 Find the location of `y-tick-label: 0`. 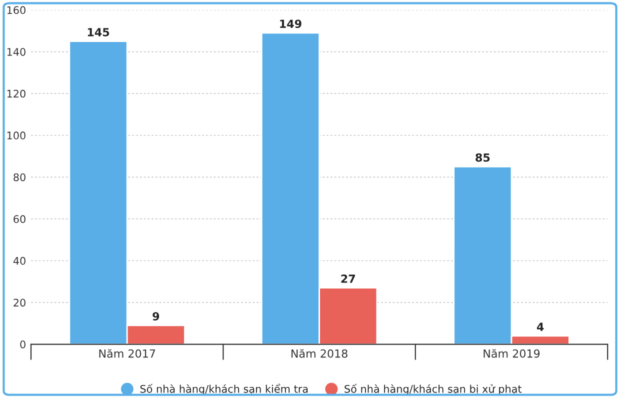

y-tick-label: 0 is located at coordinates (23, 344).